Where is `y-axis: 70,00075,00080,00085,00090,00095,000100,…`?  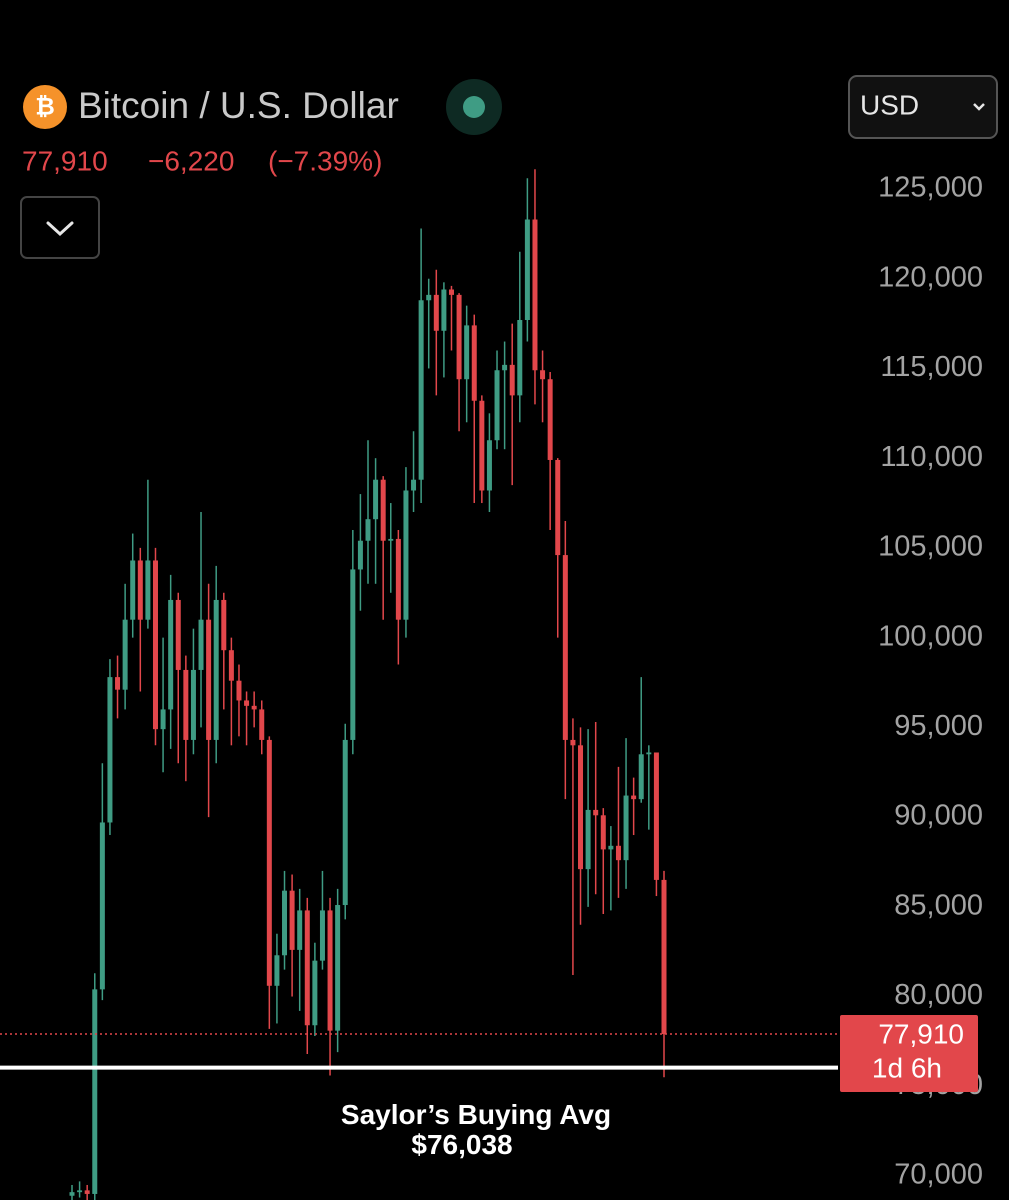 y-axis: 70,00075,00080,00085,00090,00095,000100,… is located at coordinates (930, 681).